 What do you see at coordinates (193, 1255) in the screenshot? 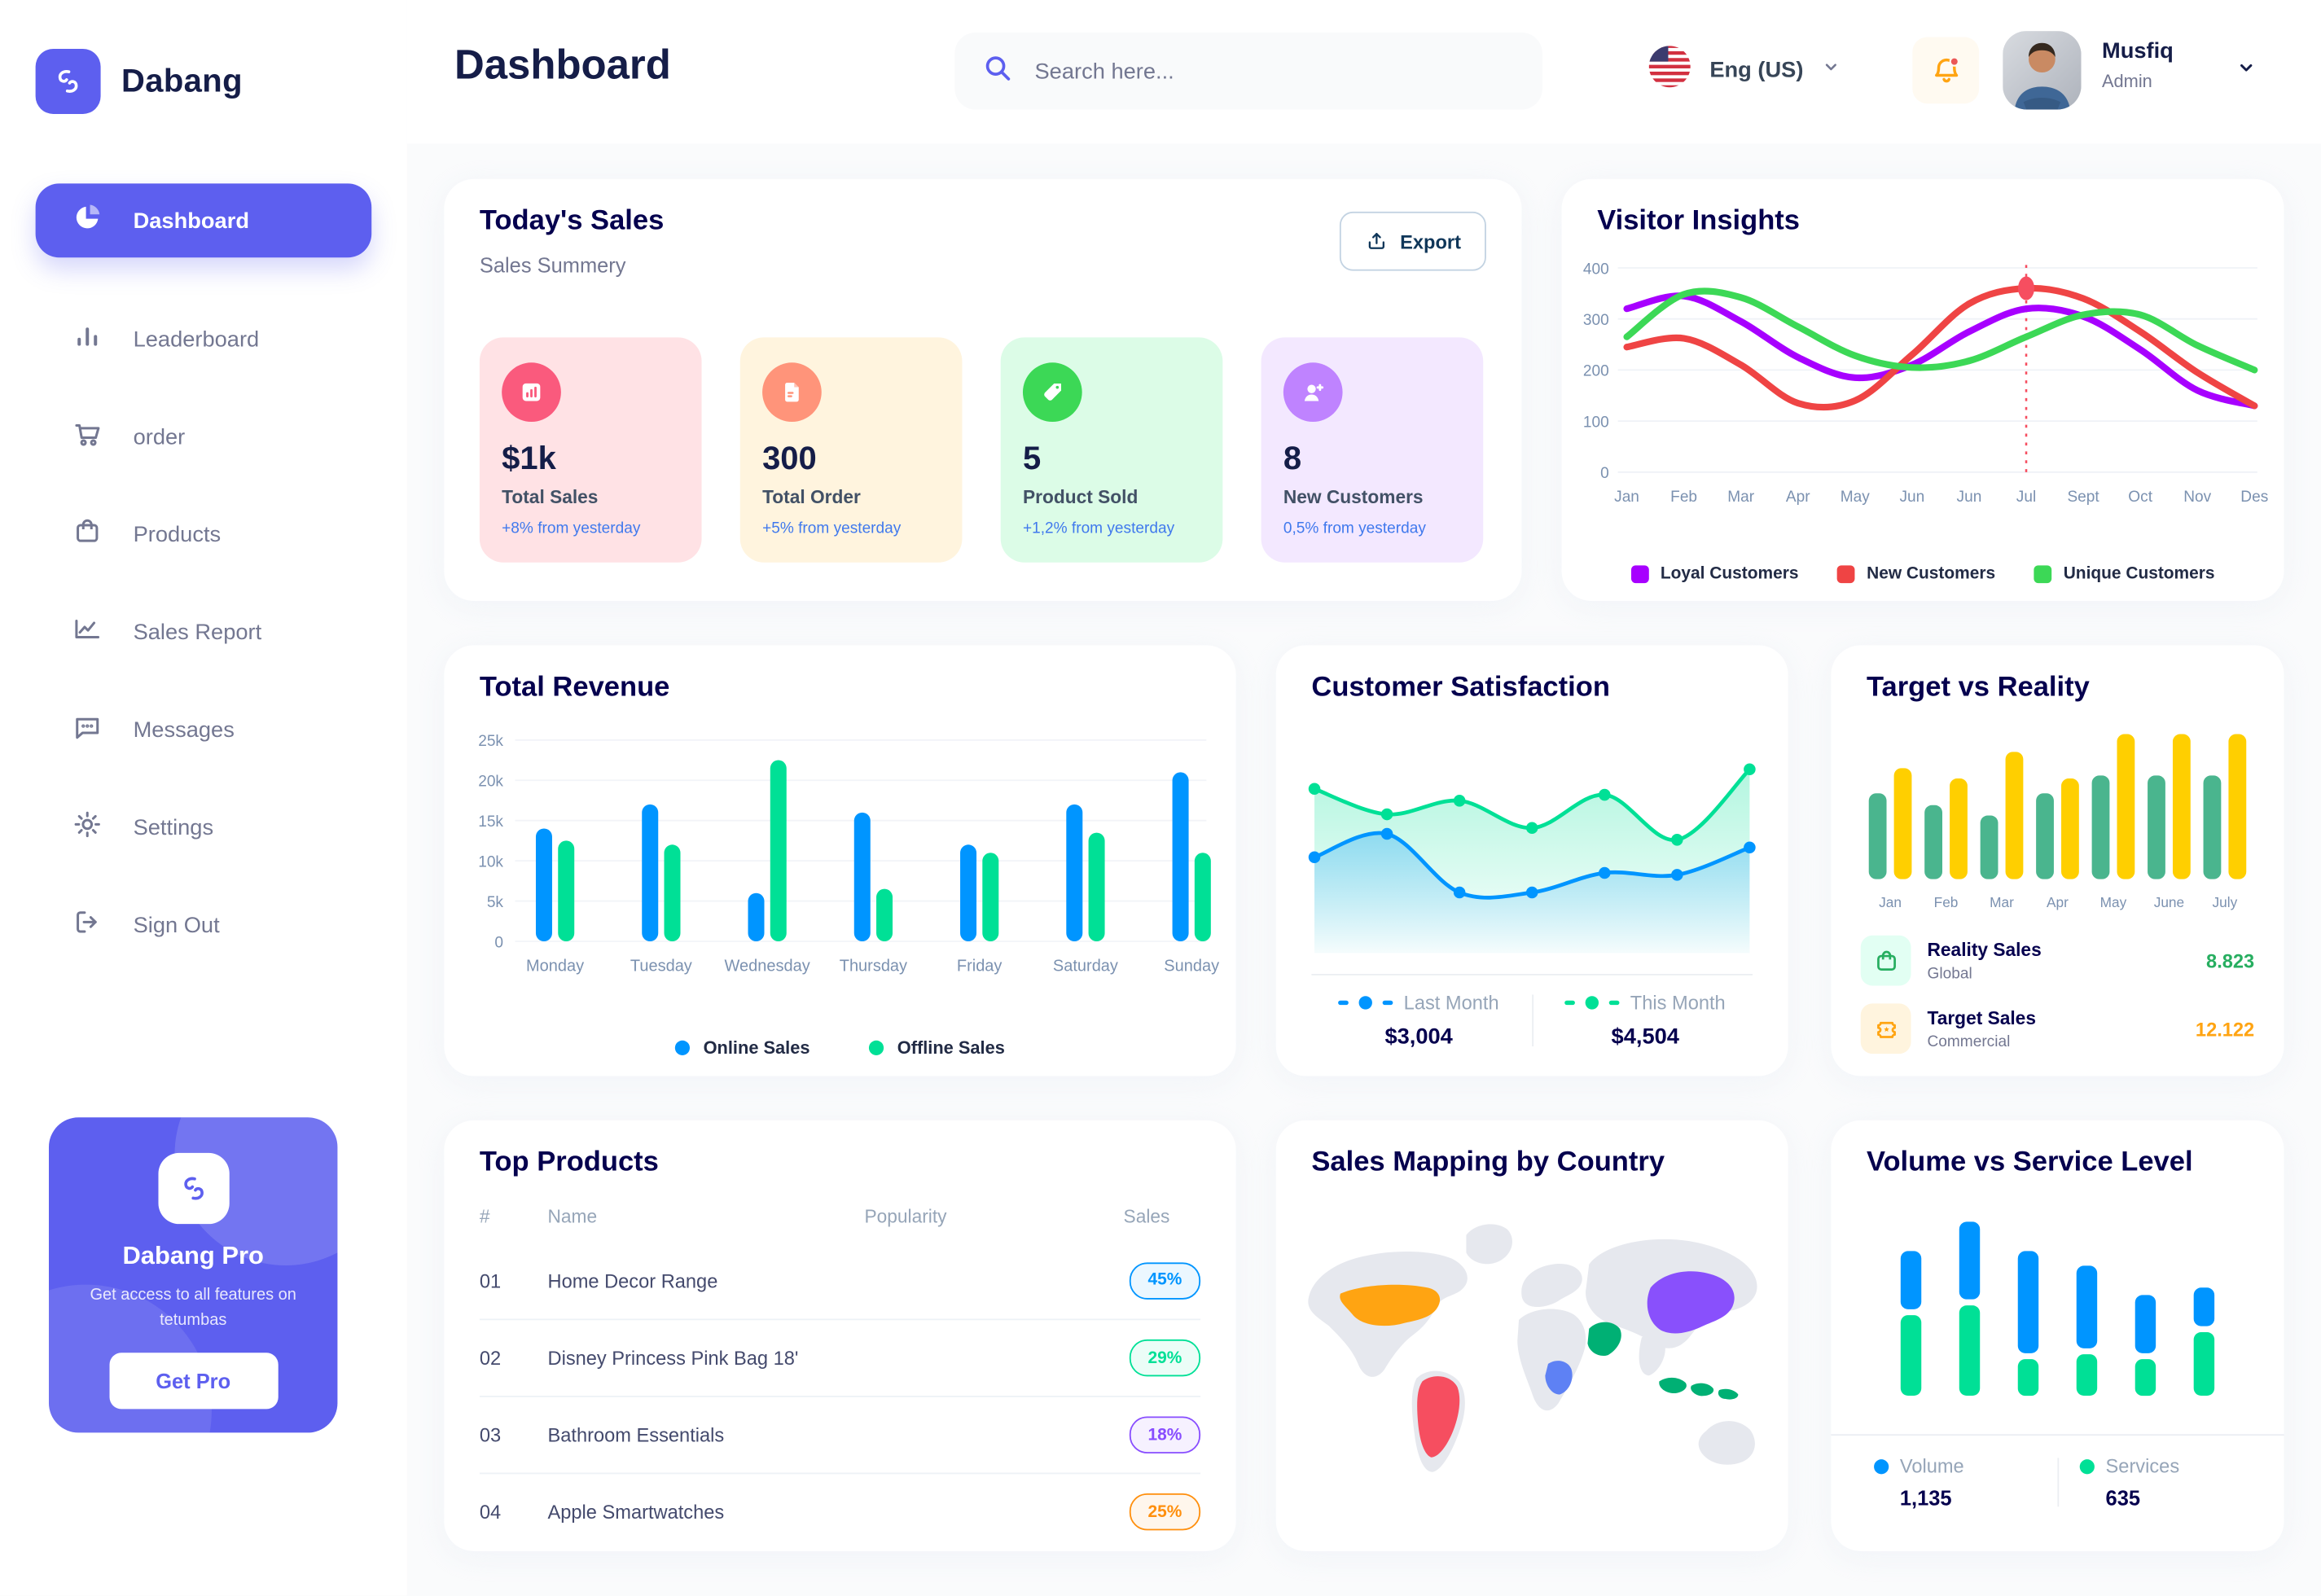
I see `pro-title: Dabang Pro` at bounding box center [193, 1255].